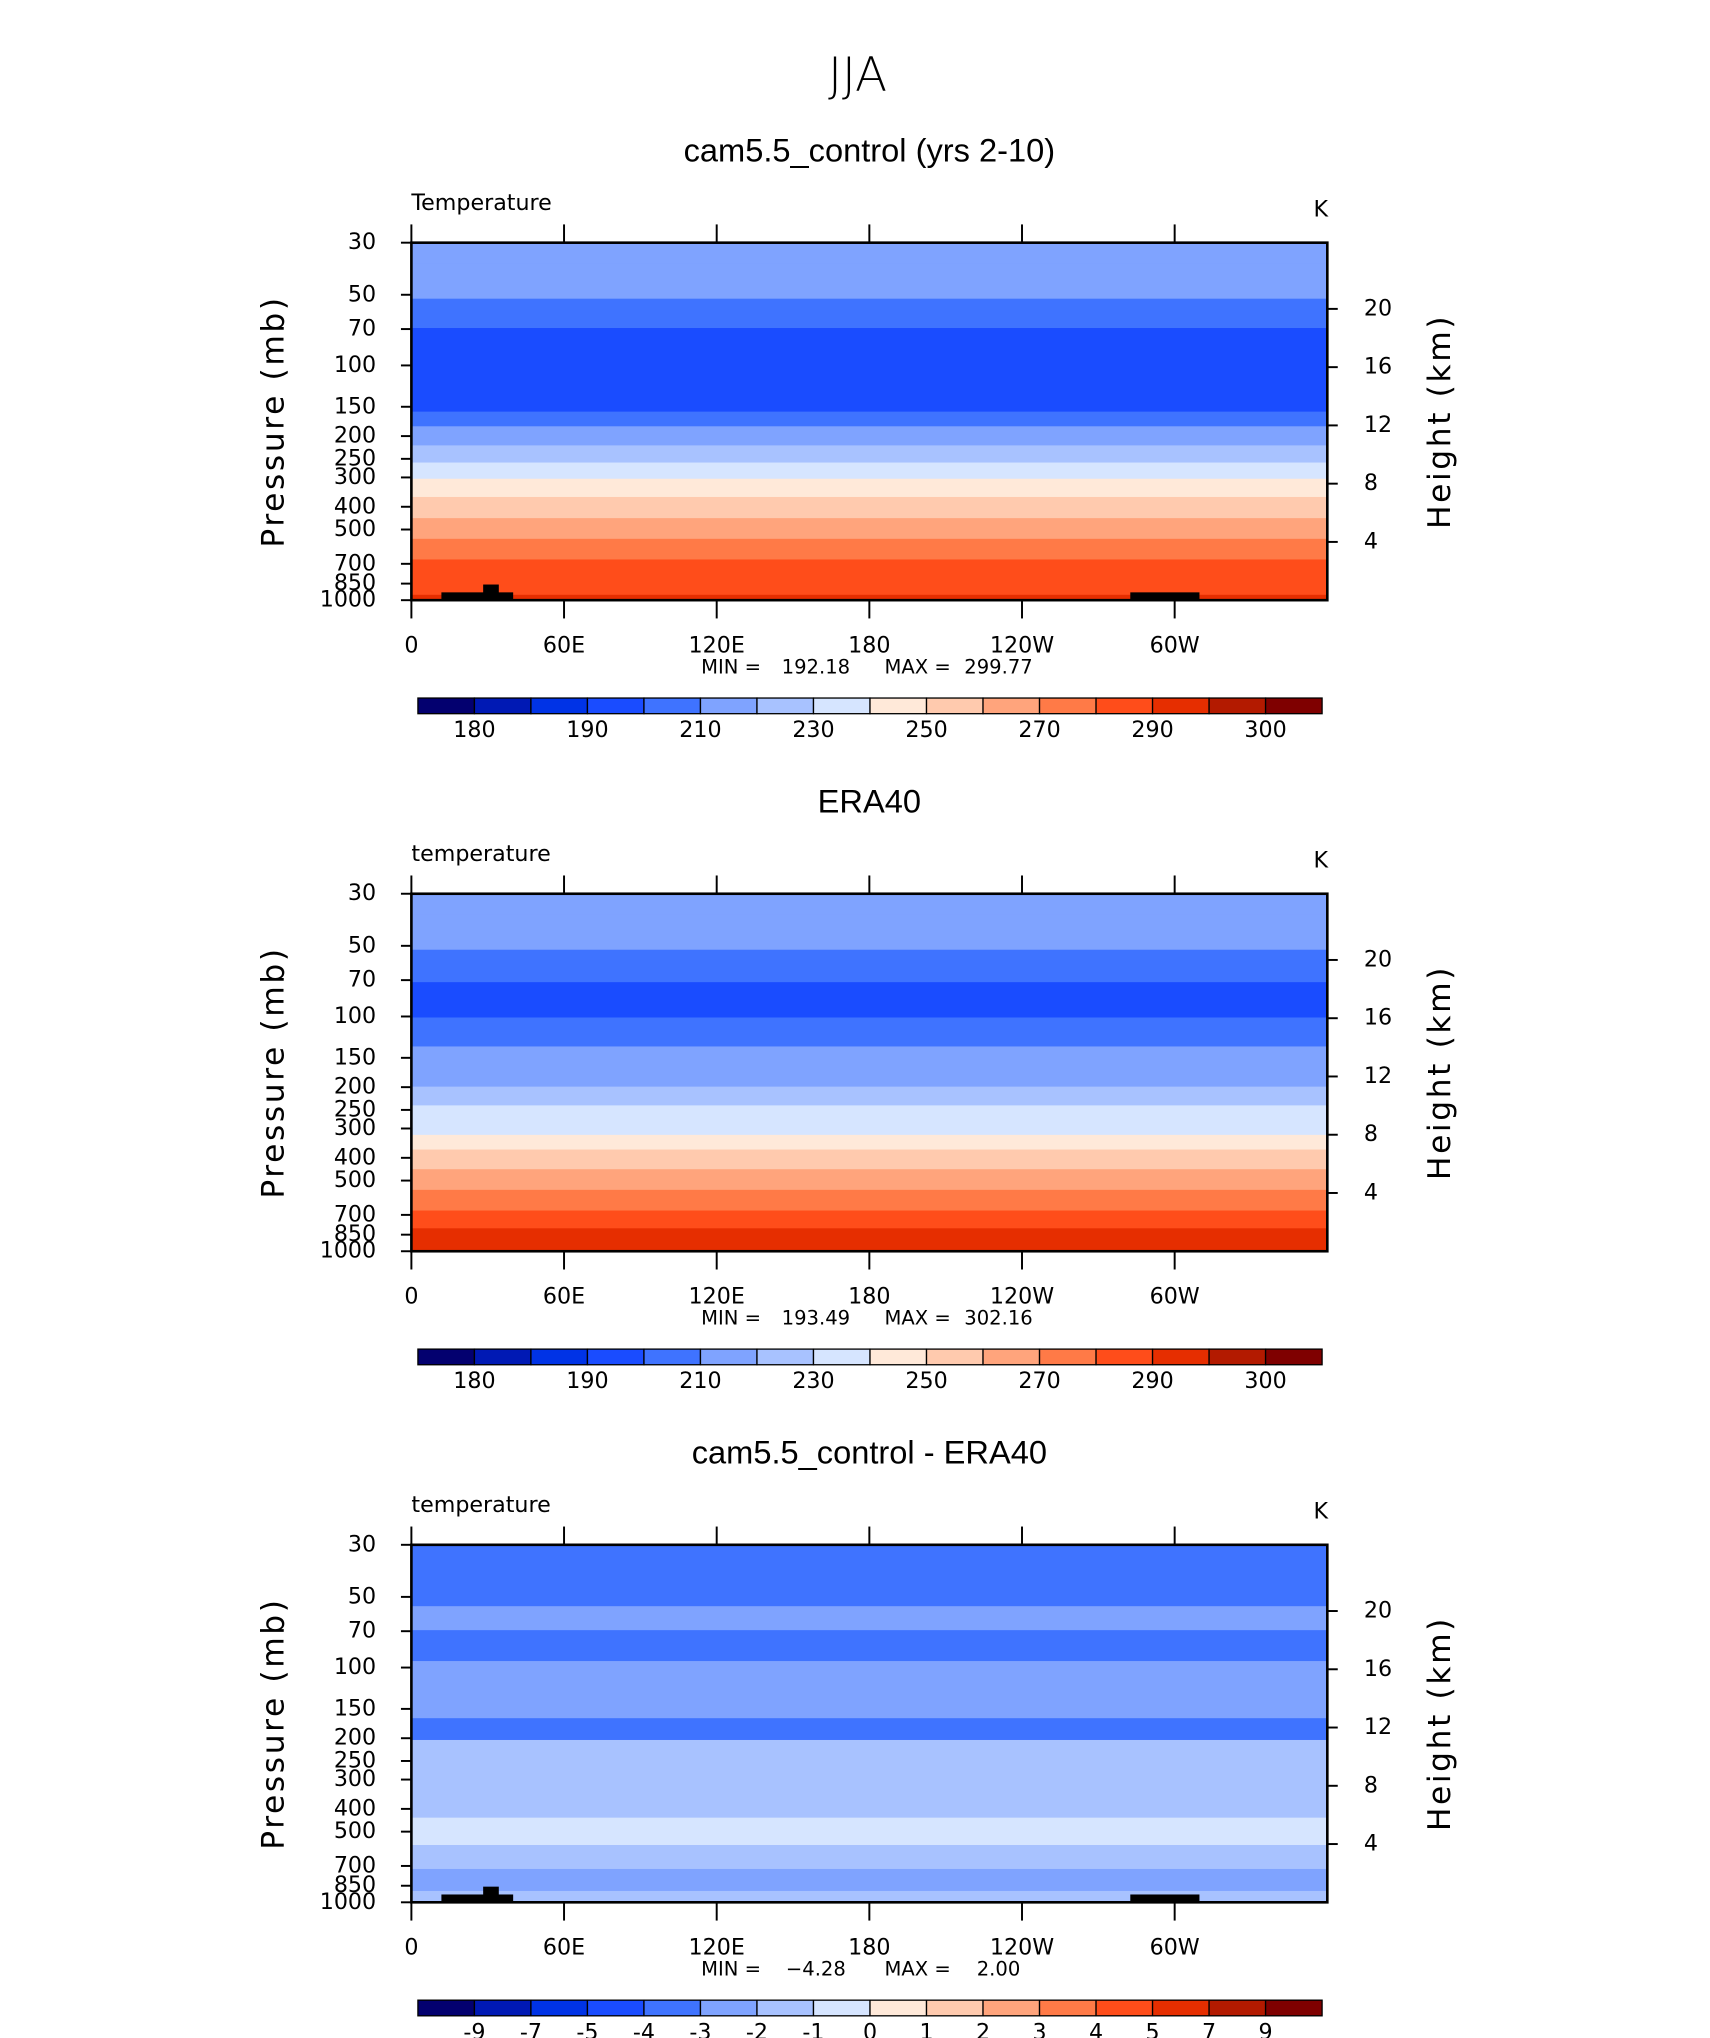  What do you see at coordinates (355, 1760) in the screenshot?
I see `y-tick-label: 250` at bounding box center [355, 1760].